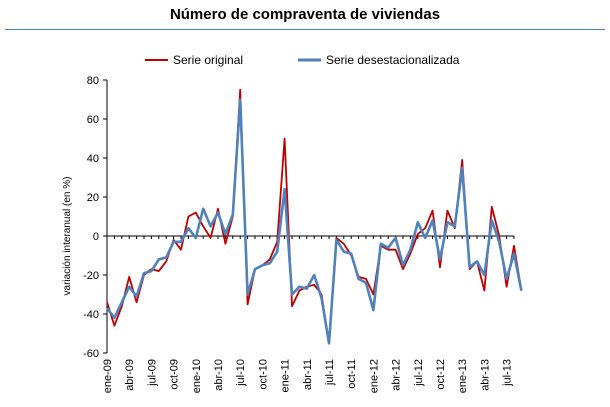 Image resolution: width=610 pixels, height=407 pixels. Describe the element at coordinates (197, 376) in the screenshot. I see `x-tick-label: ene-10` at that location.